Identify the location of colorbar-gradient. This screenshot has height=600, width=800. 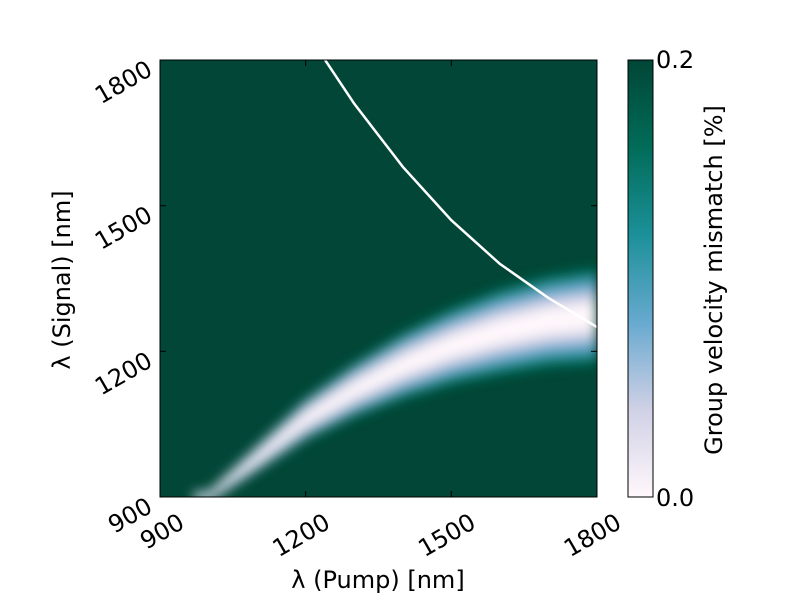
(640, 278).